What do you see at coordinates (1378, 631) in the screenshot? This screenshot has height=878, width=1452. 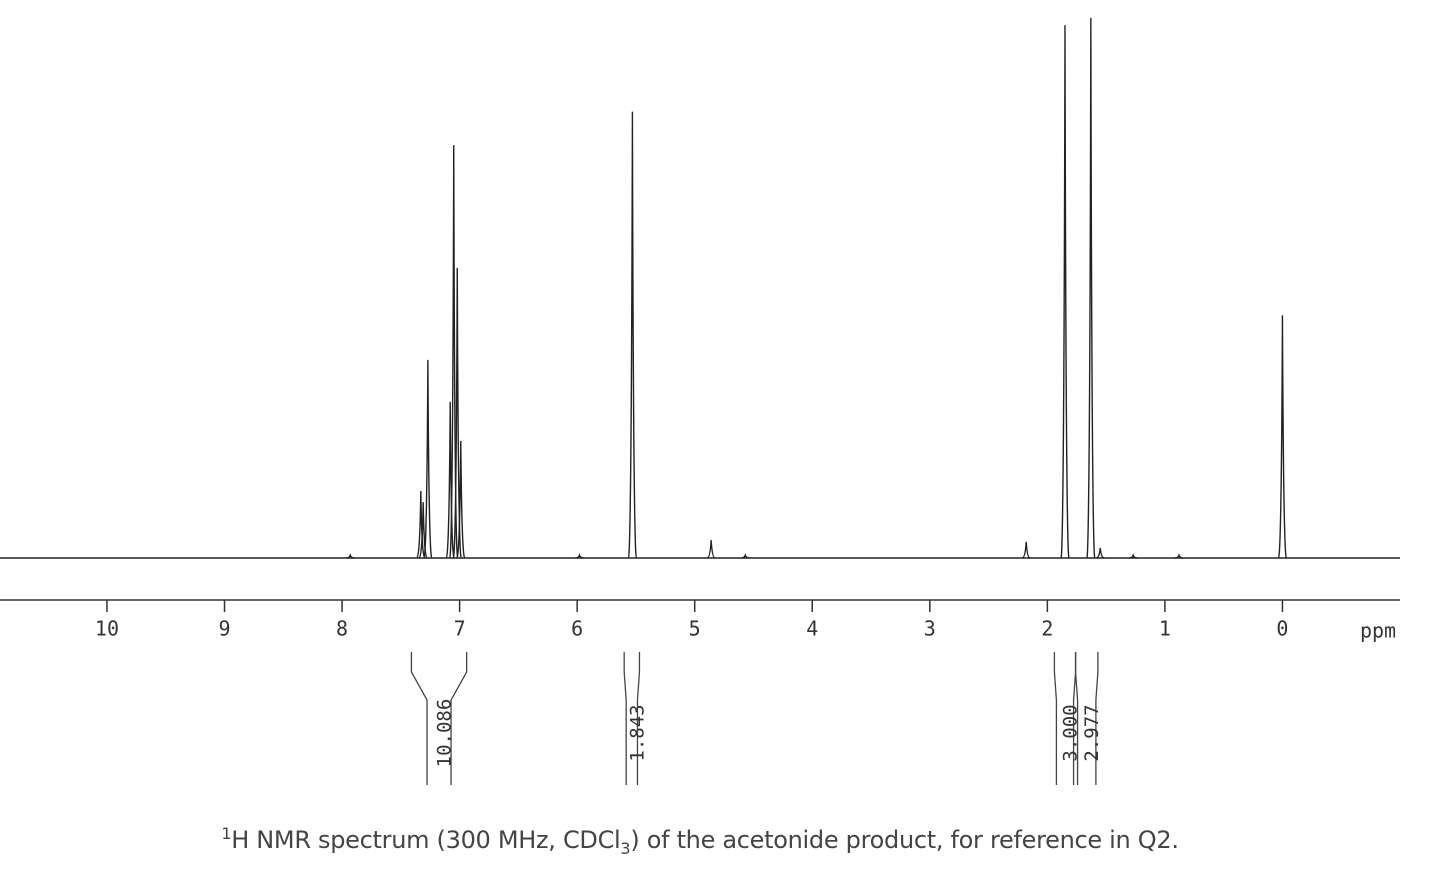 I see `x-axis-label: ppm` at bounding box center [1378, 631].